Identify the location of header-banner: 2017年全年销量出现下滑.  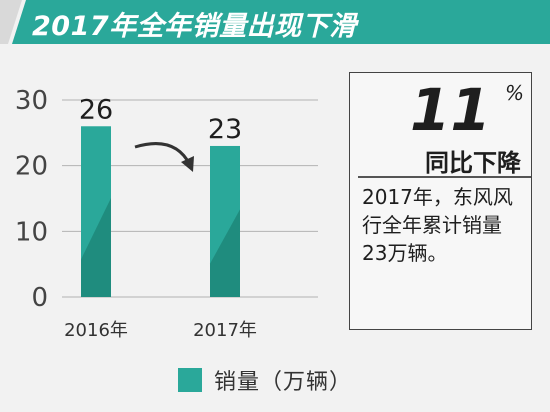
(275, 22).